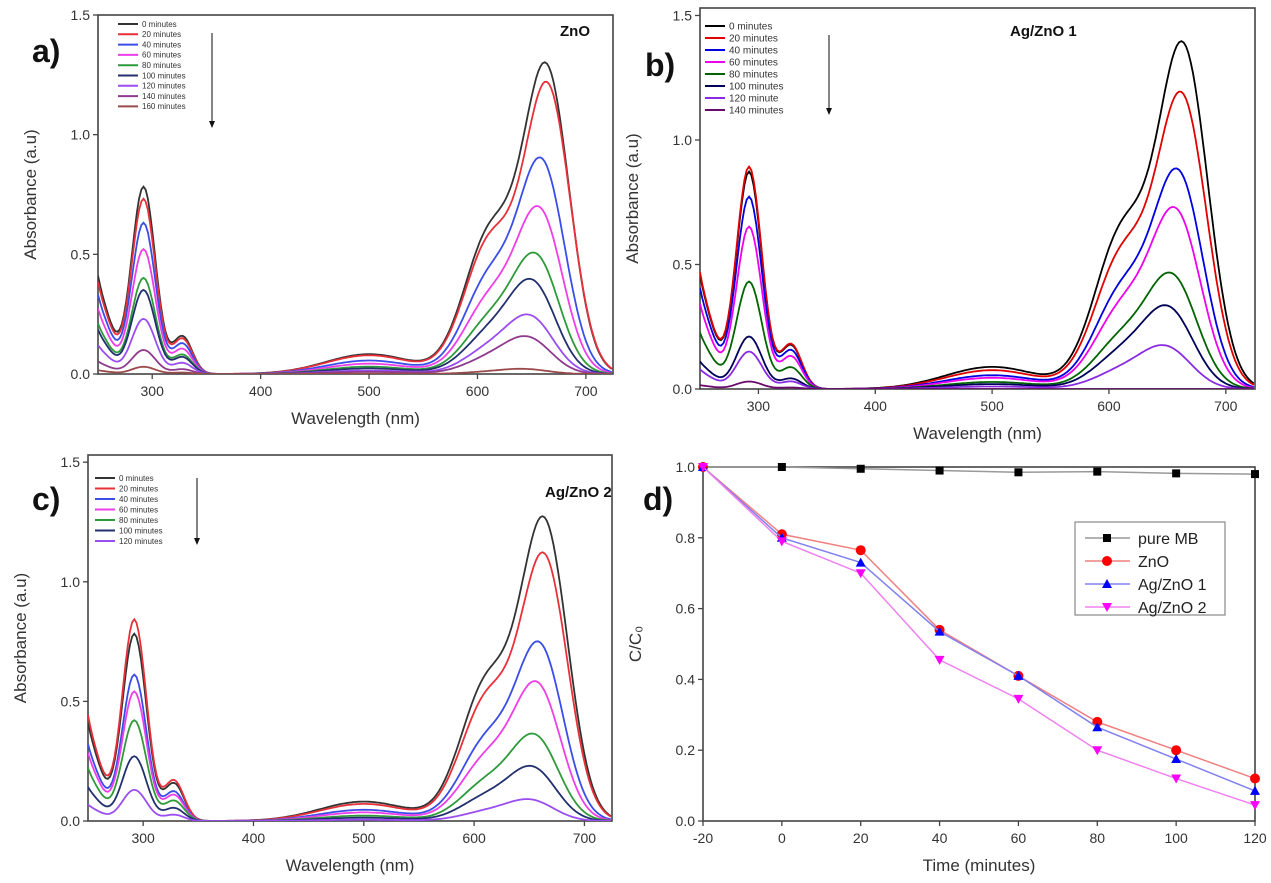 Image resolution: width=1271 pixels, height=883 pixels. Describe the element at coordinates (635, 644) in the screenshot. I see `y-axis-label: C/C₀` at that location.